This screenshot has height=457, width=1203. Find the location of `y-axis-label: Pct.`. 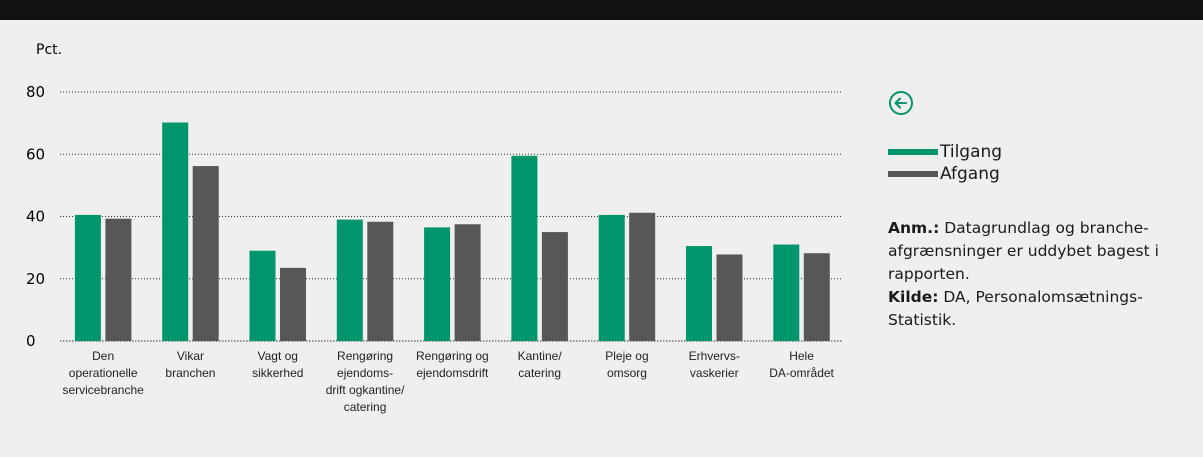

y-axis-label: Pct. is located at coordinates (49, 50).